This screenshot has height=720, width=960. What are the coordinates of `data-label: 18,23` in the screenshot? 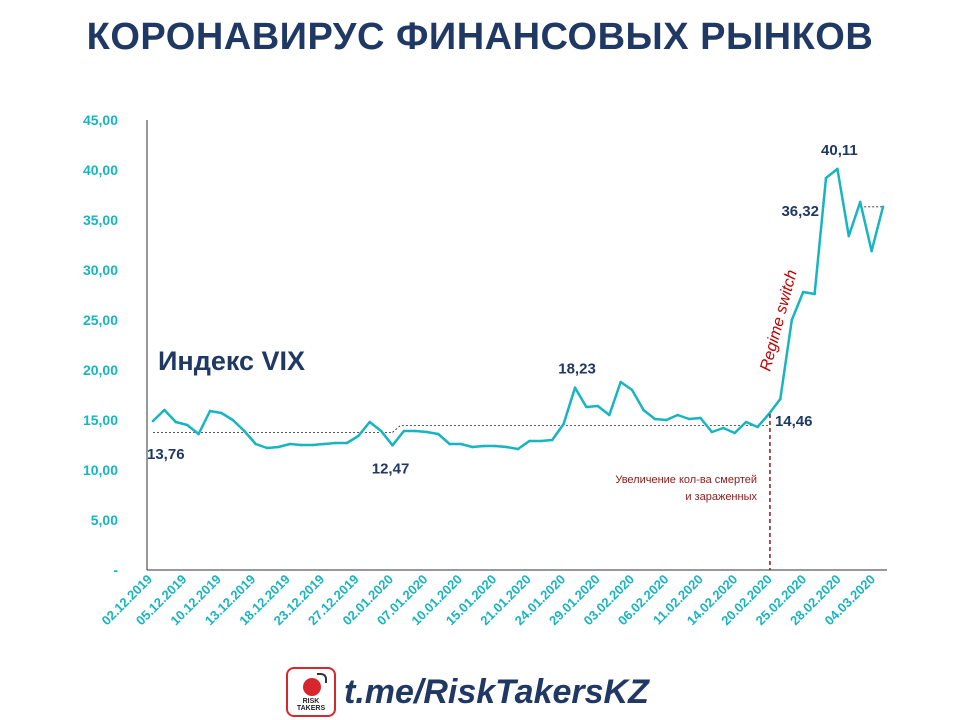 It's located at (577, 369).